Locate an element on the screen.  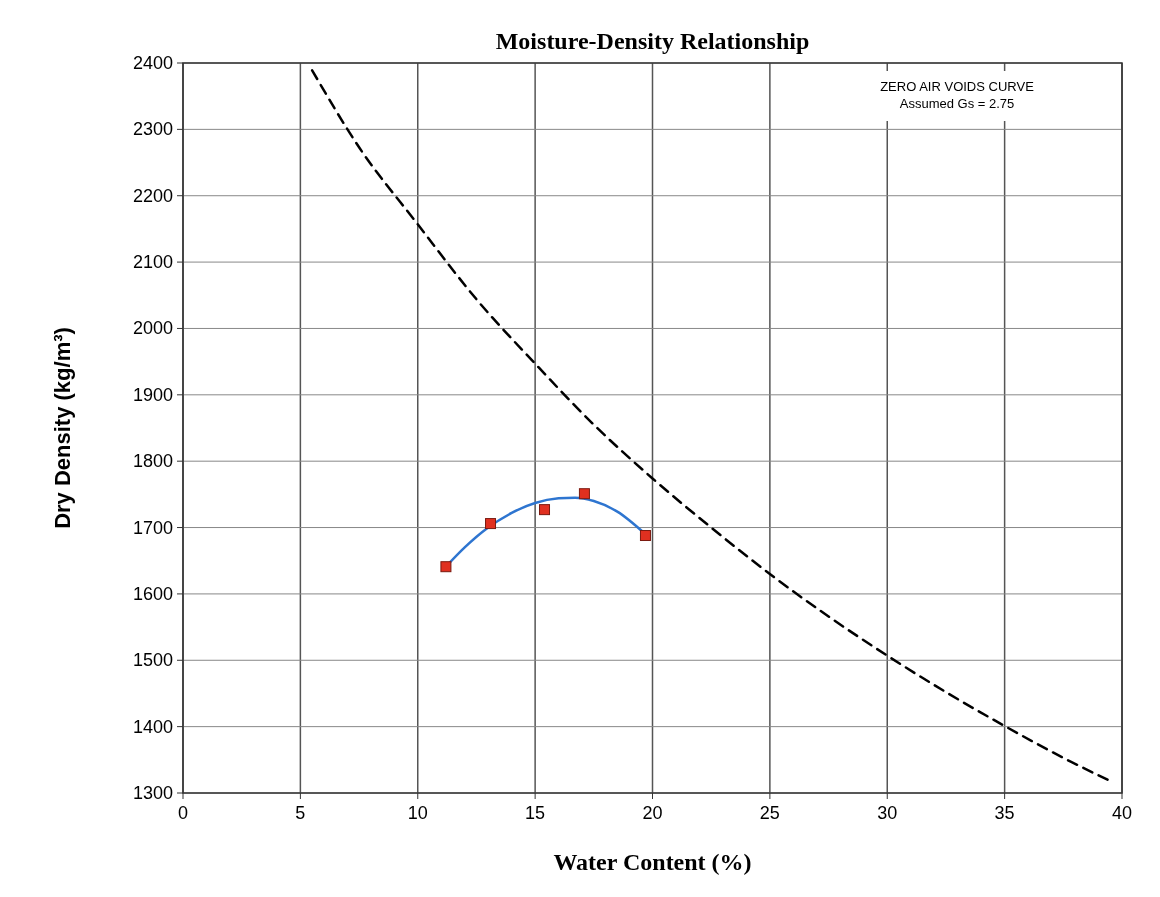
y-tick-label: 2300 is located at coordinates (152, 129).